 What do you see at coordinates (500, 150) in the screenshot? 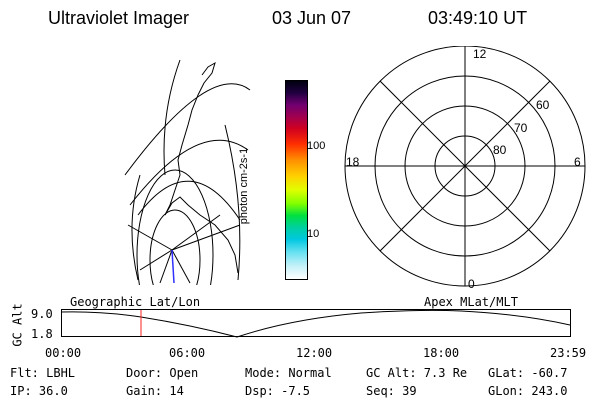
I see `lat-label-80: 80` at bounding box center [500, 150].